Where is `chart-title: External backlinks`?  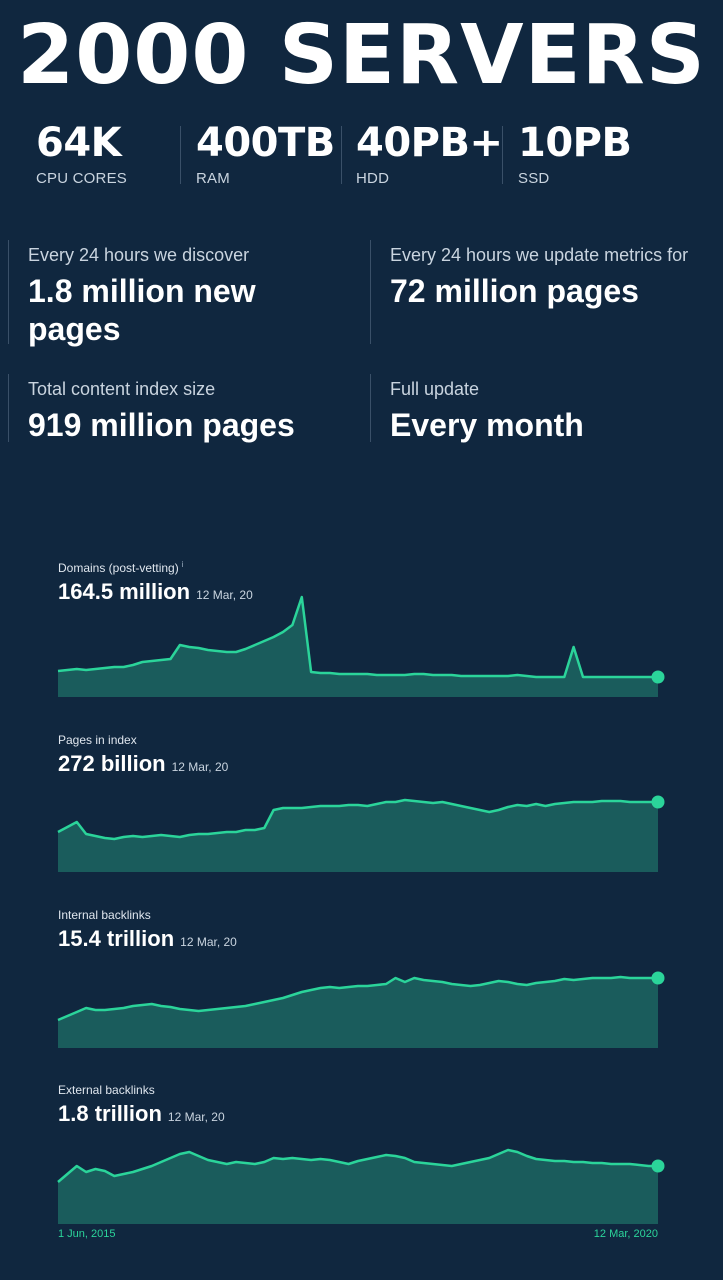 chart-title: External backlinks is located at coordinates (106, 1090).